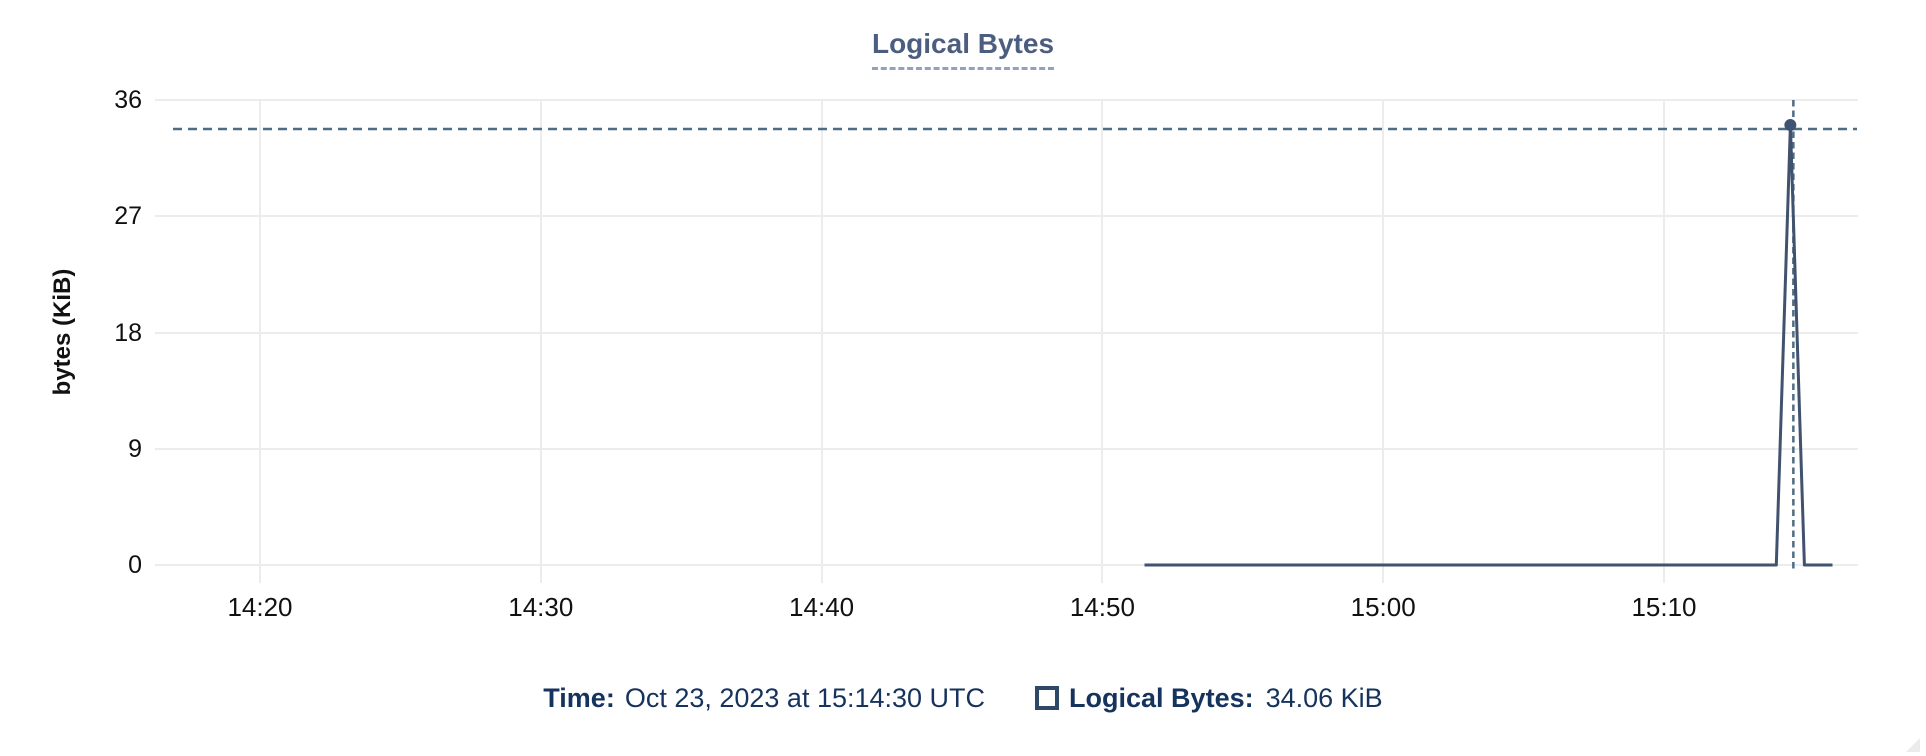  Describe the element at coordinates (1102, 607) in the screenshot. I see `x-tick-label: 14:50` at that location.